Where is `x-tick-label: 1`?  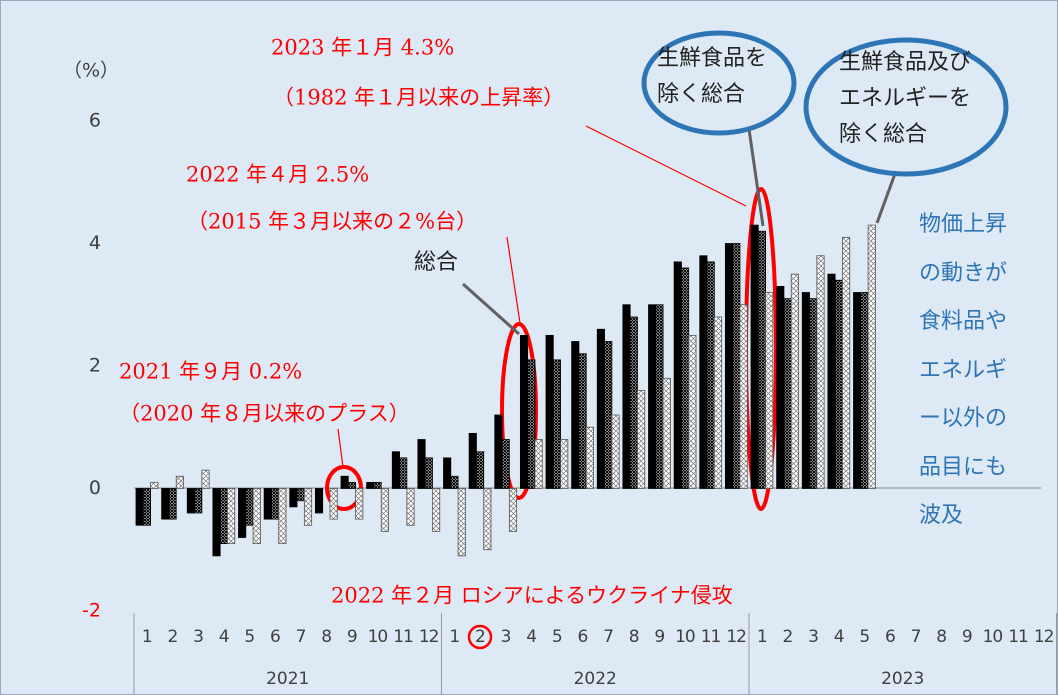
x-tick-label: 1 is located at coordinates (762, 637).